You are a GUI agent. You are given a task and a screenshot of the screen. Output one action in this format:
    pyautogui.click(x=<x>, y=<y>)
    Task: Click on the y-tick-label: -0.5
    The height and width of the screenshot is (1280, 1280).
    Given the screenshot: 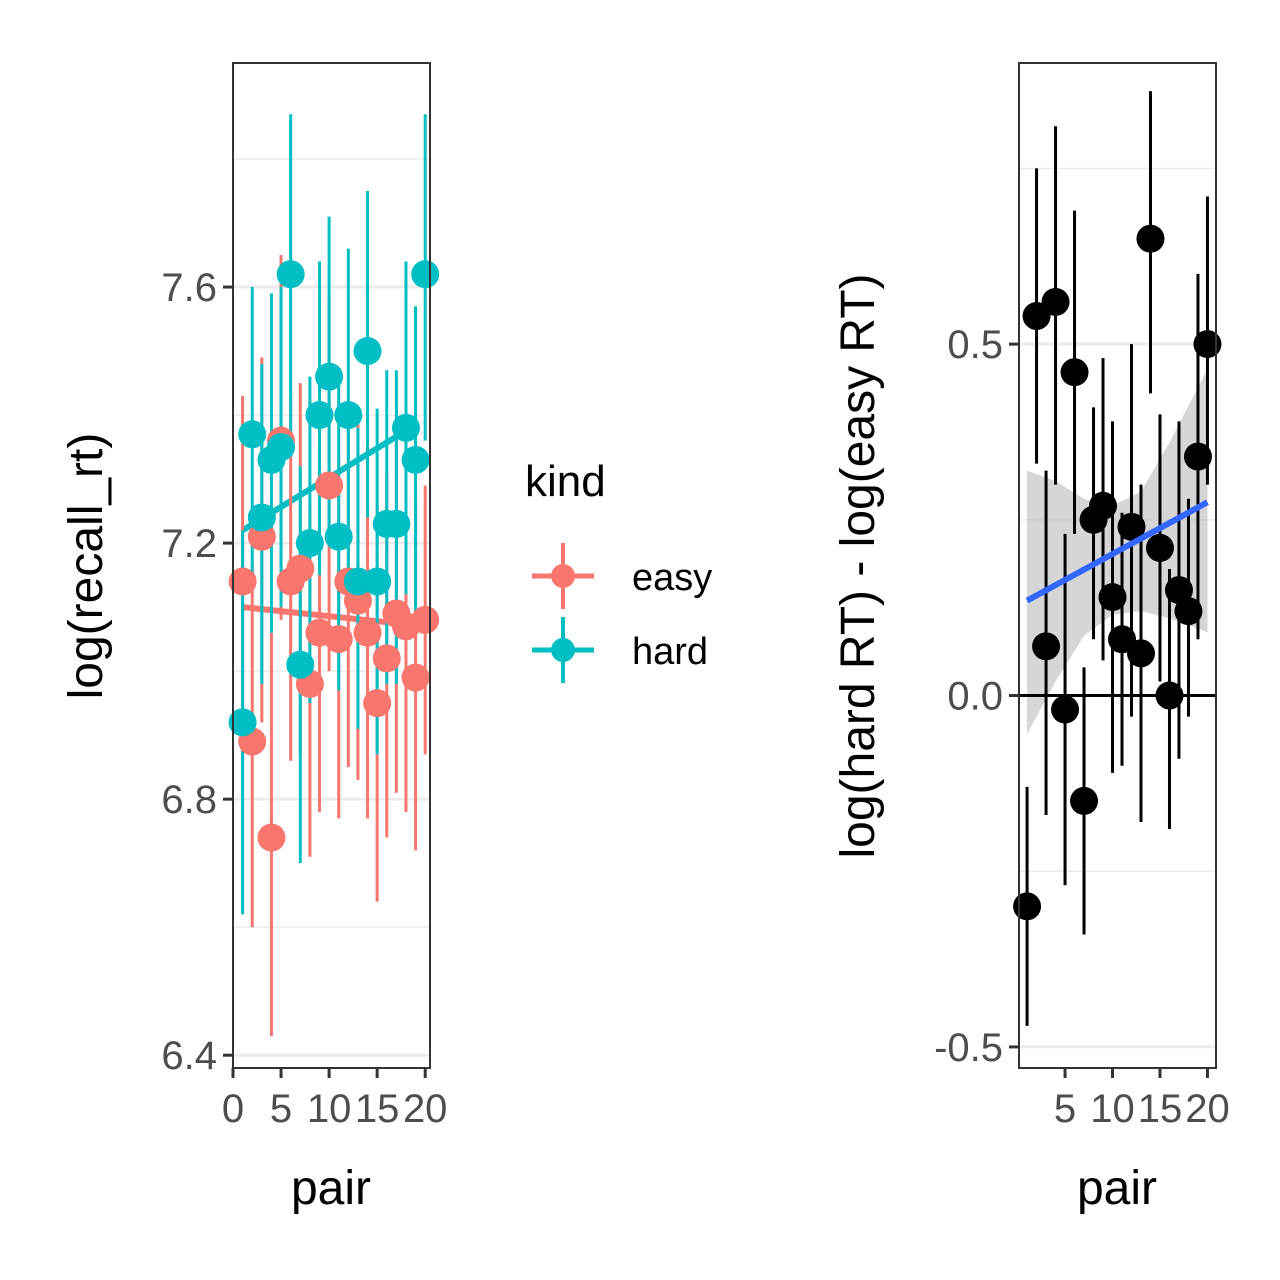 What is the action you would take?
    pyautogui.click(x=968, y=1048)
    